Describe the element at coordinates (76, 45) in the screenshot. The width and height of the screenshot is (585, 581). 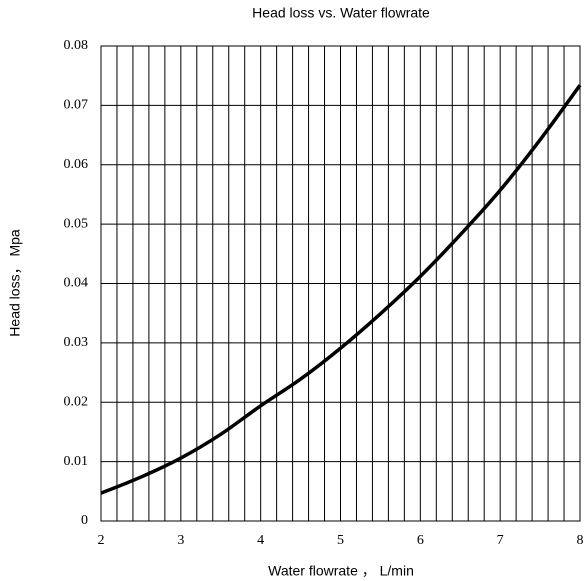
I see `y-tick-label: 0.08` at that location.